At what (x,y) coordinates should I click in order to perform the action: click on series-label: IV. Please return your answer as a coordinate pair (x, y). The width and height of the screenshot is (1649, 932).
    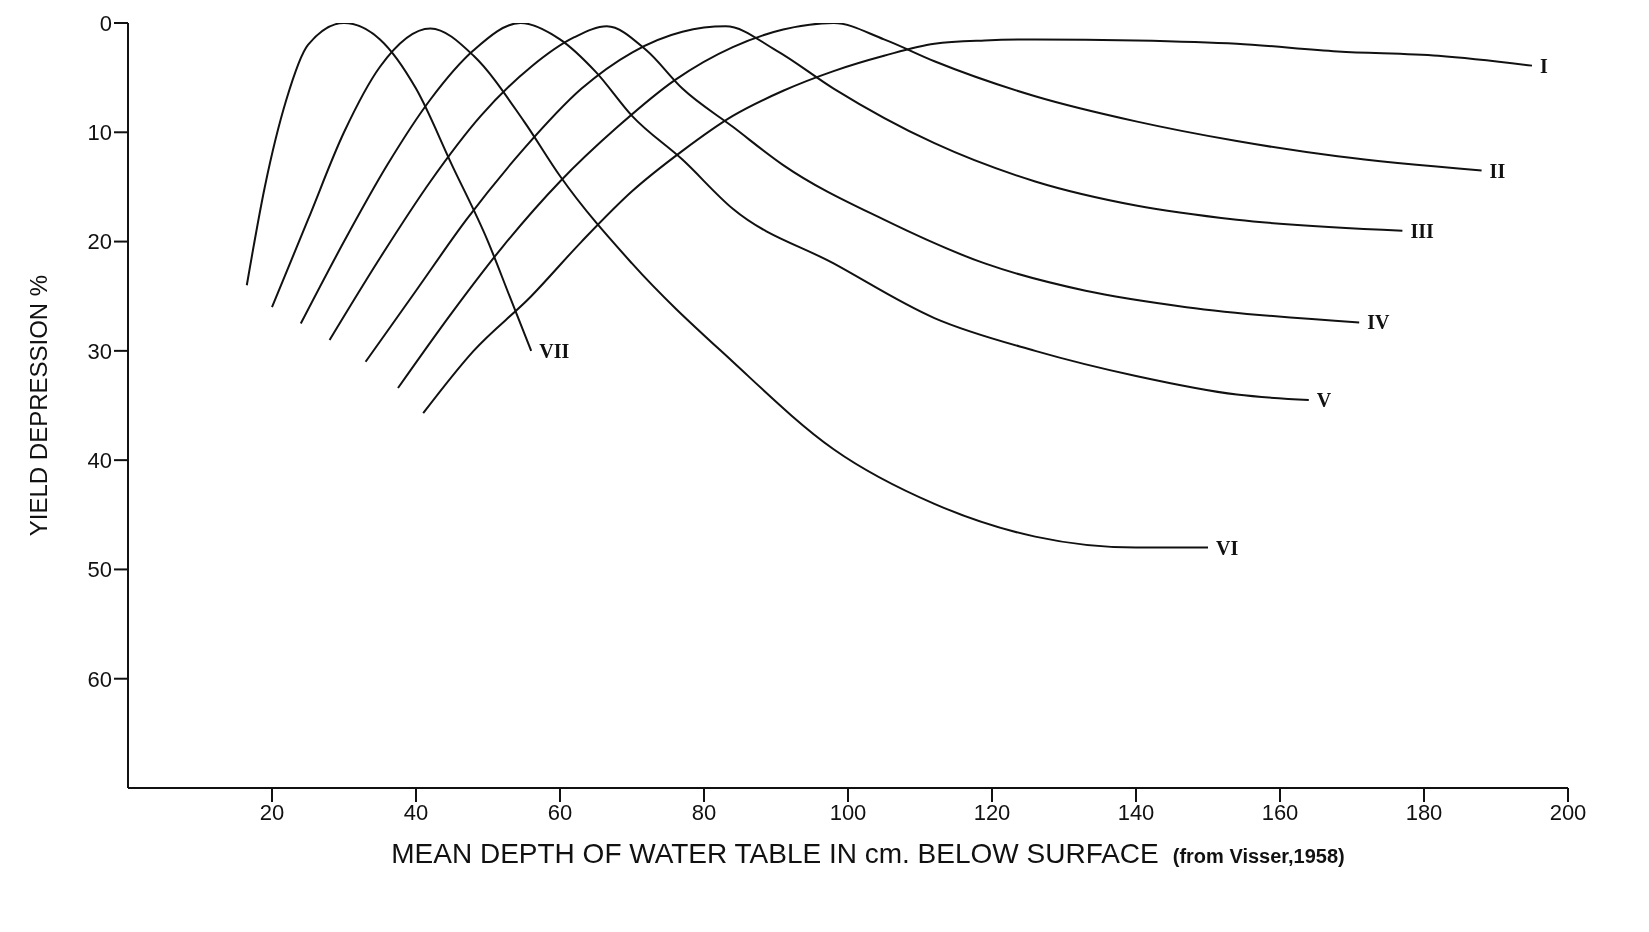
    Looking at the image, I should click on (1378, 322).